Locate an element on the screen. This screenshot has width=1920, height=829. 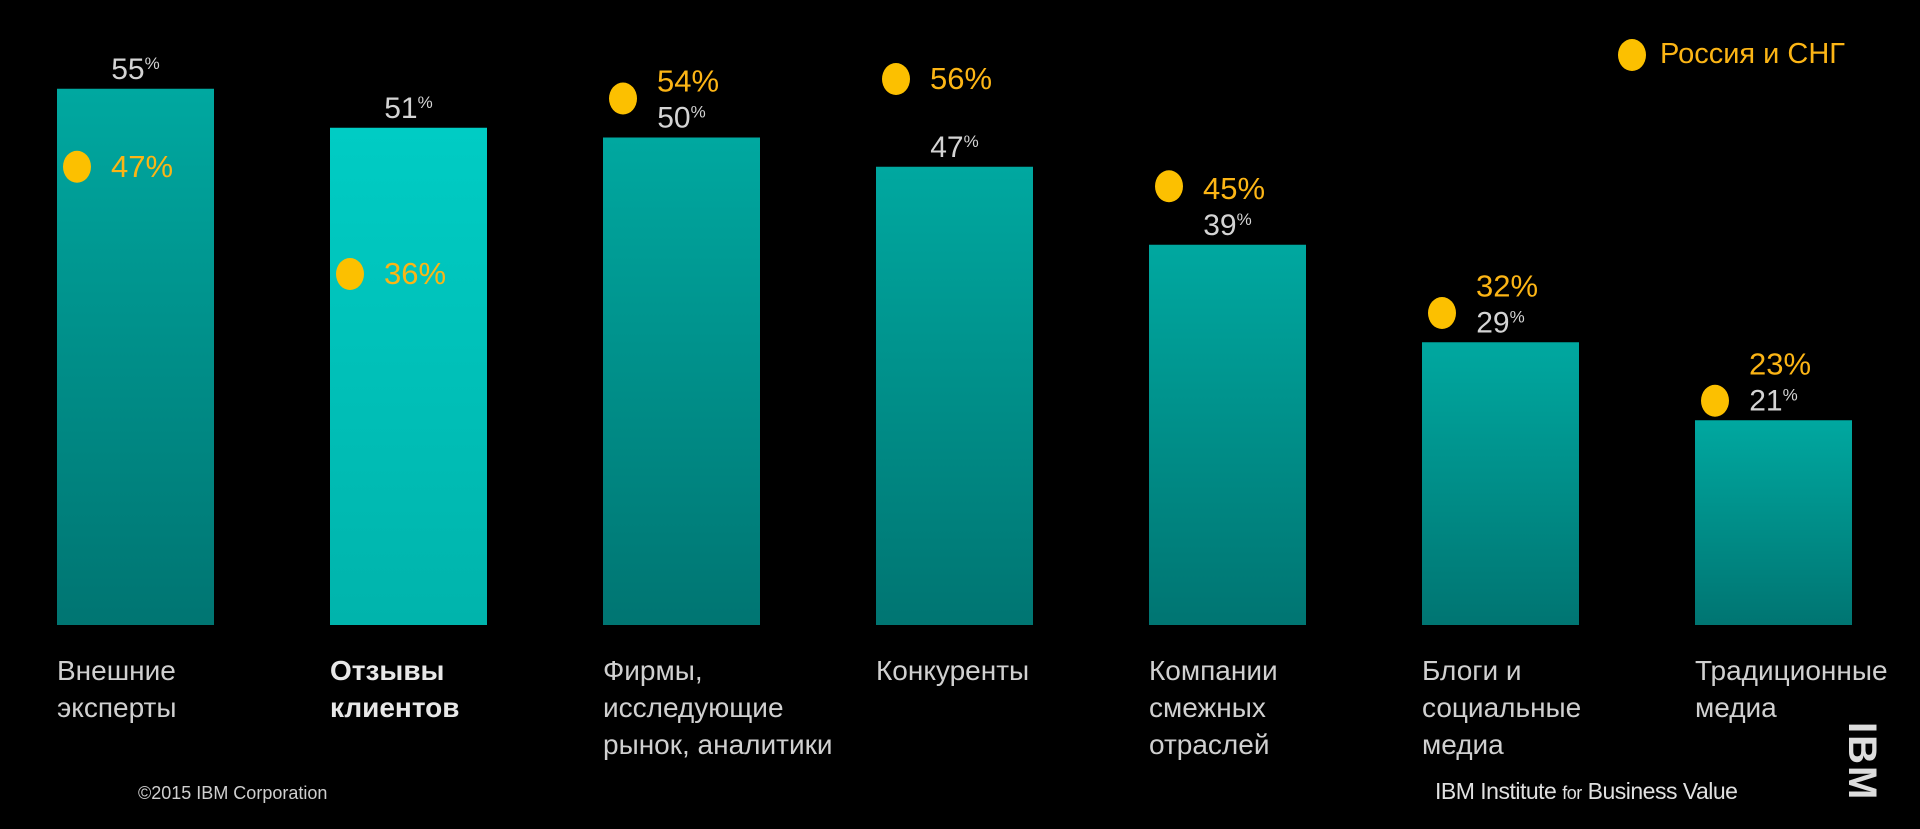
institute-main: IBM Institute is located at coordinates (1499, 791).